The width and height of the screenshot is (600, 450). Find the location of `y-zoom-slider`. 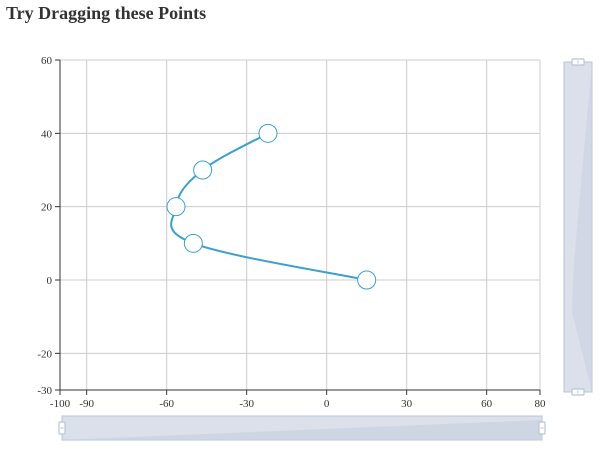

y-zoom-slider is located at coordinates (578, 227).